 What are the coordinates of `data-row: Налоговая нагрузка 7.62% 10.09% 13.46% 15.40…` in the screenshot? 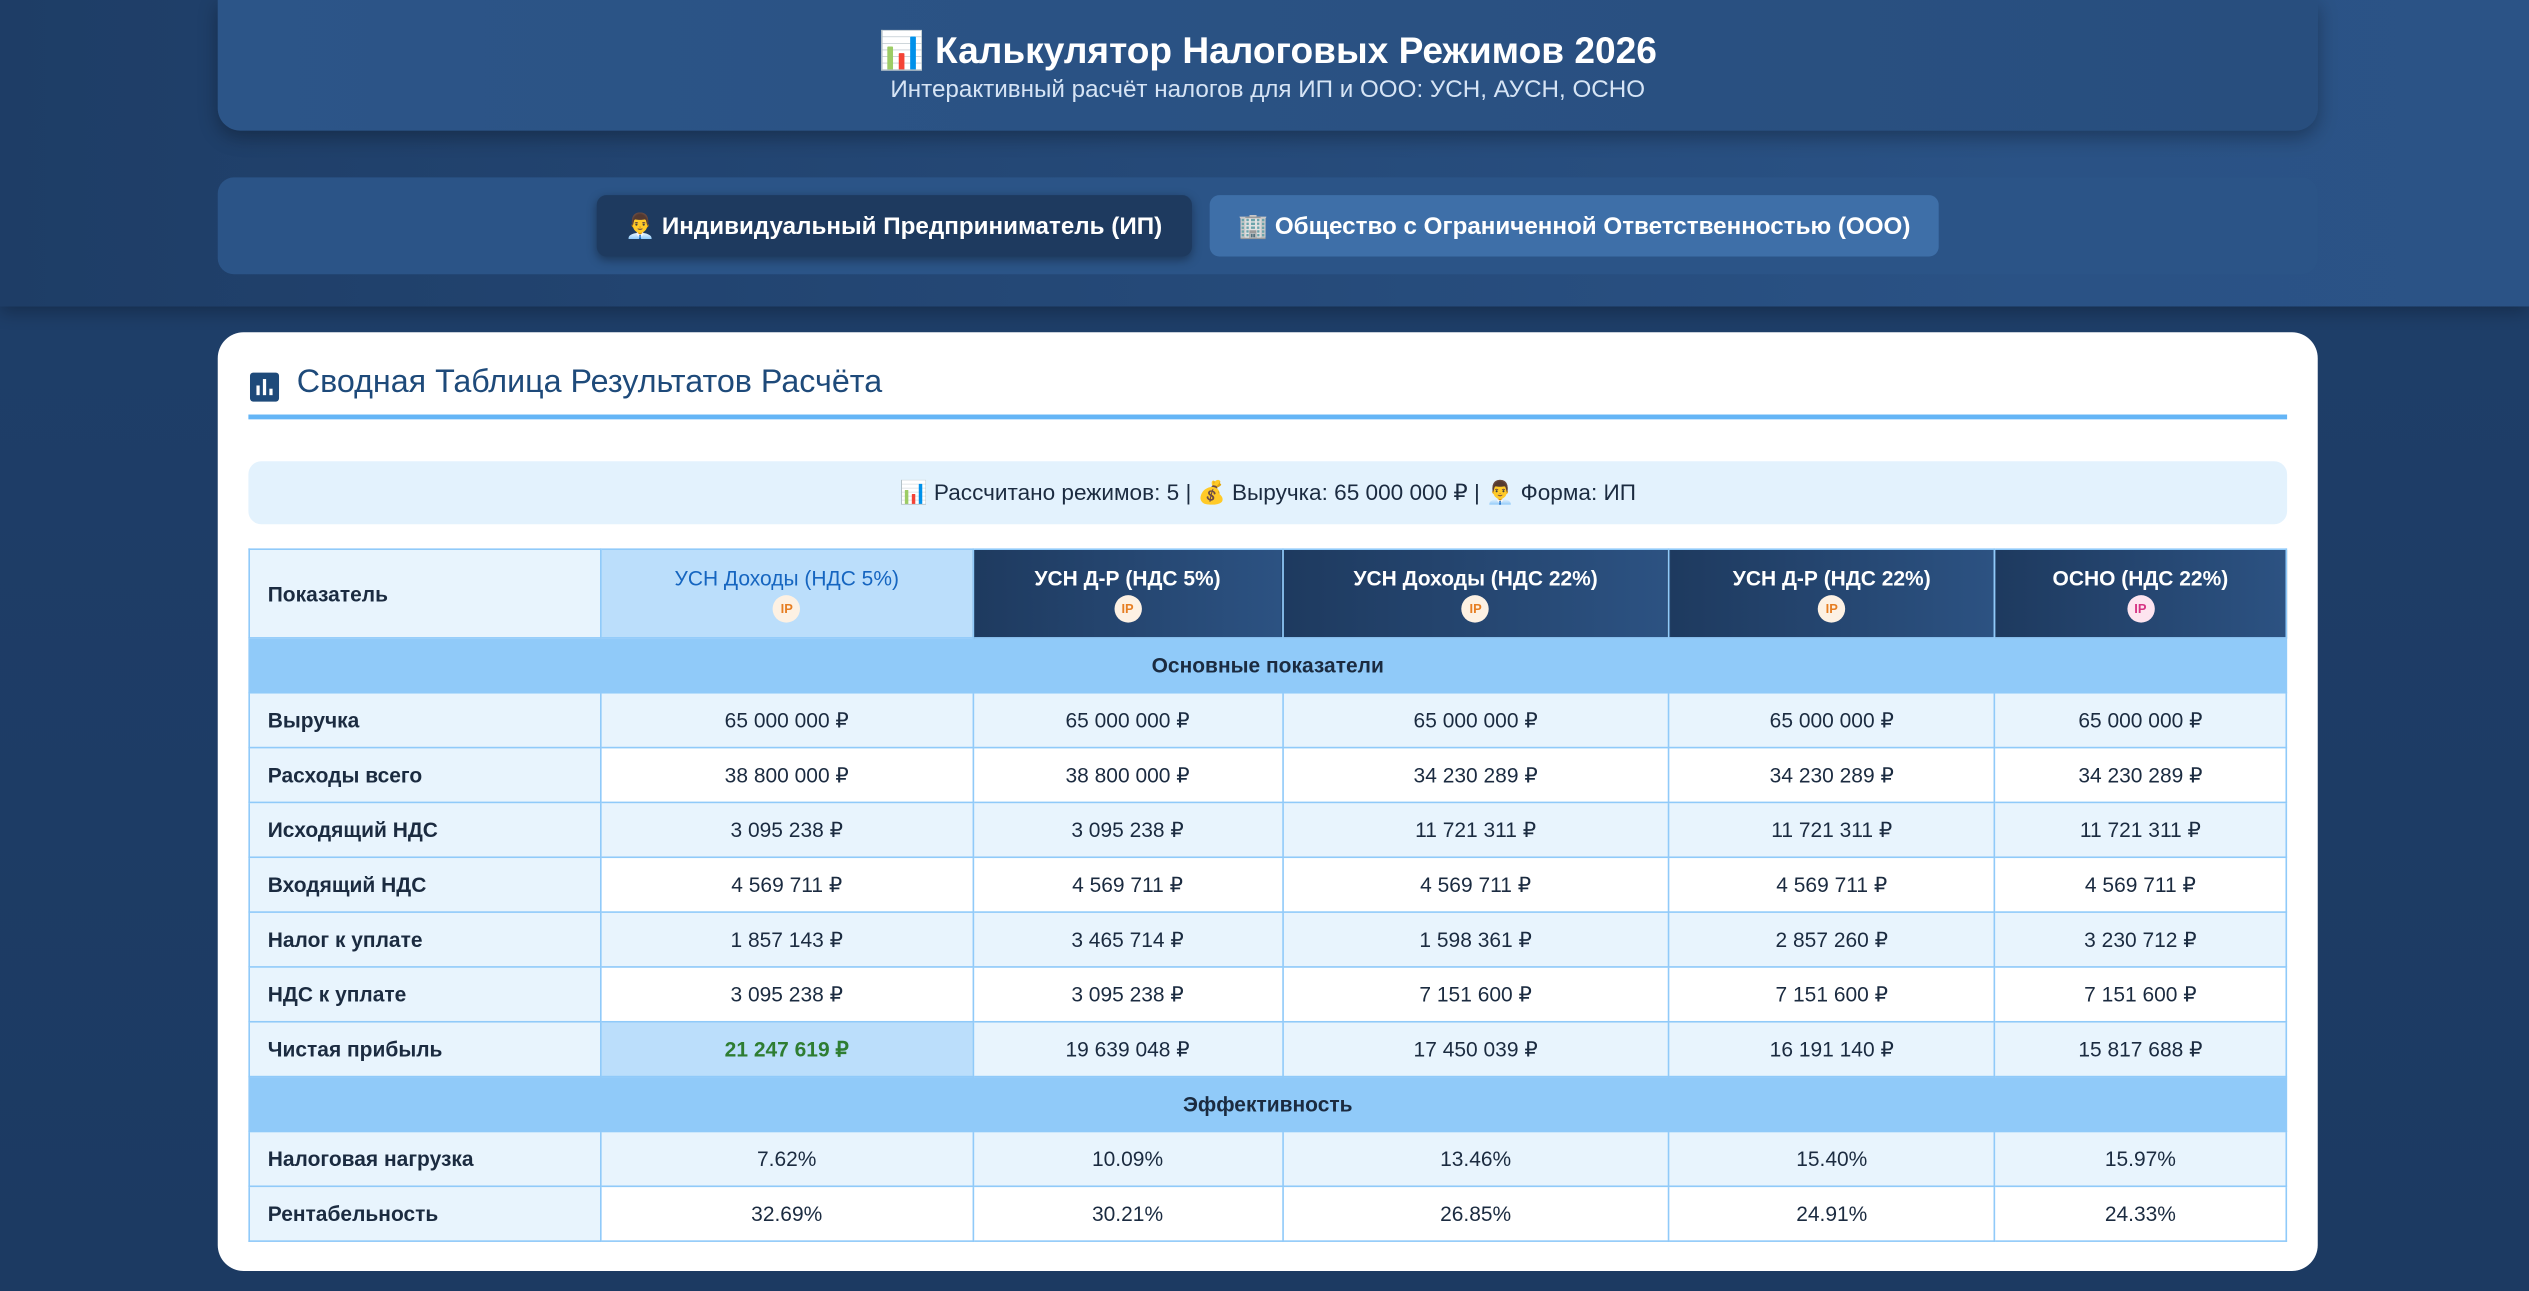 It's located at (1268, 1159).